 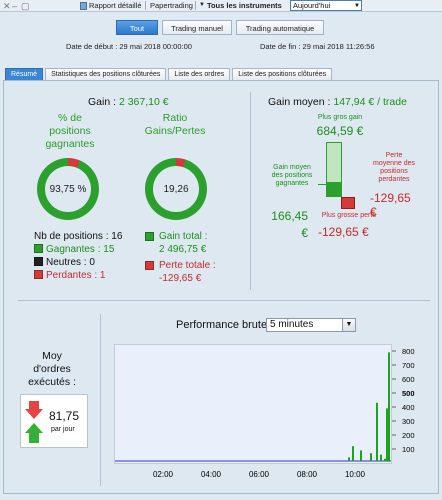 What do you see at coordinates (349, 215) in the screenshot?
I see `plus-grosse-perte-label: Plus grosse perte` at bounding box center [349, 215].